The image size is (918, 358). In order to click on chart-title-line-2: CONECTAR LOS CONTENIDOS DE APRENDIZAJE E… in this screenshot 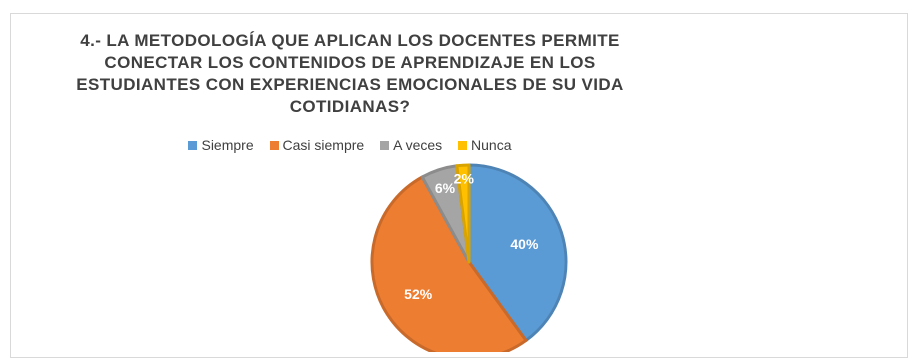, I will do `click(350, 62)`.